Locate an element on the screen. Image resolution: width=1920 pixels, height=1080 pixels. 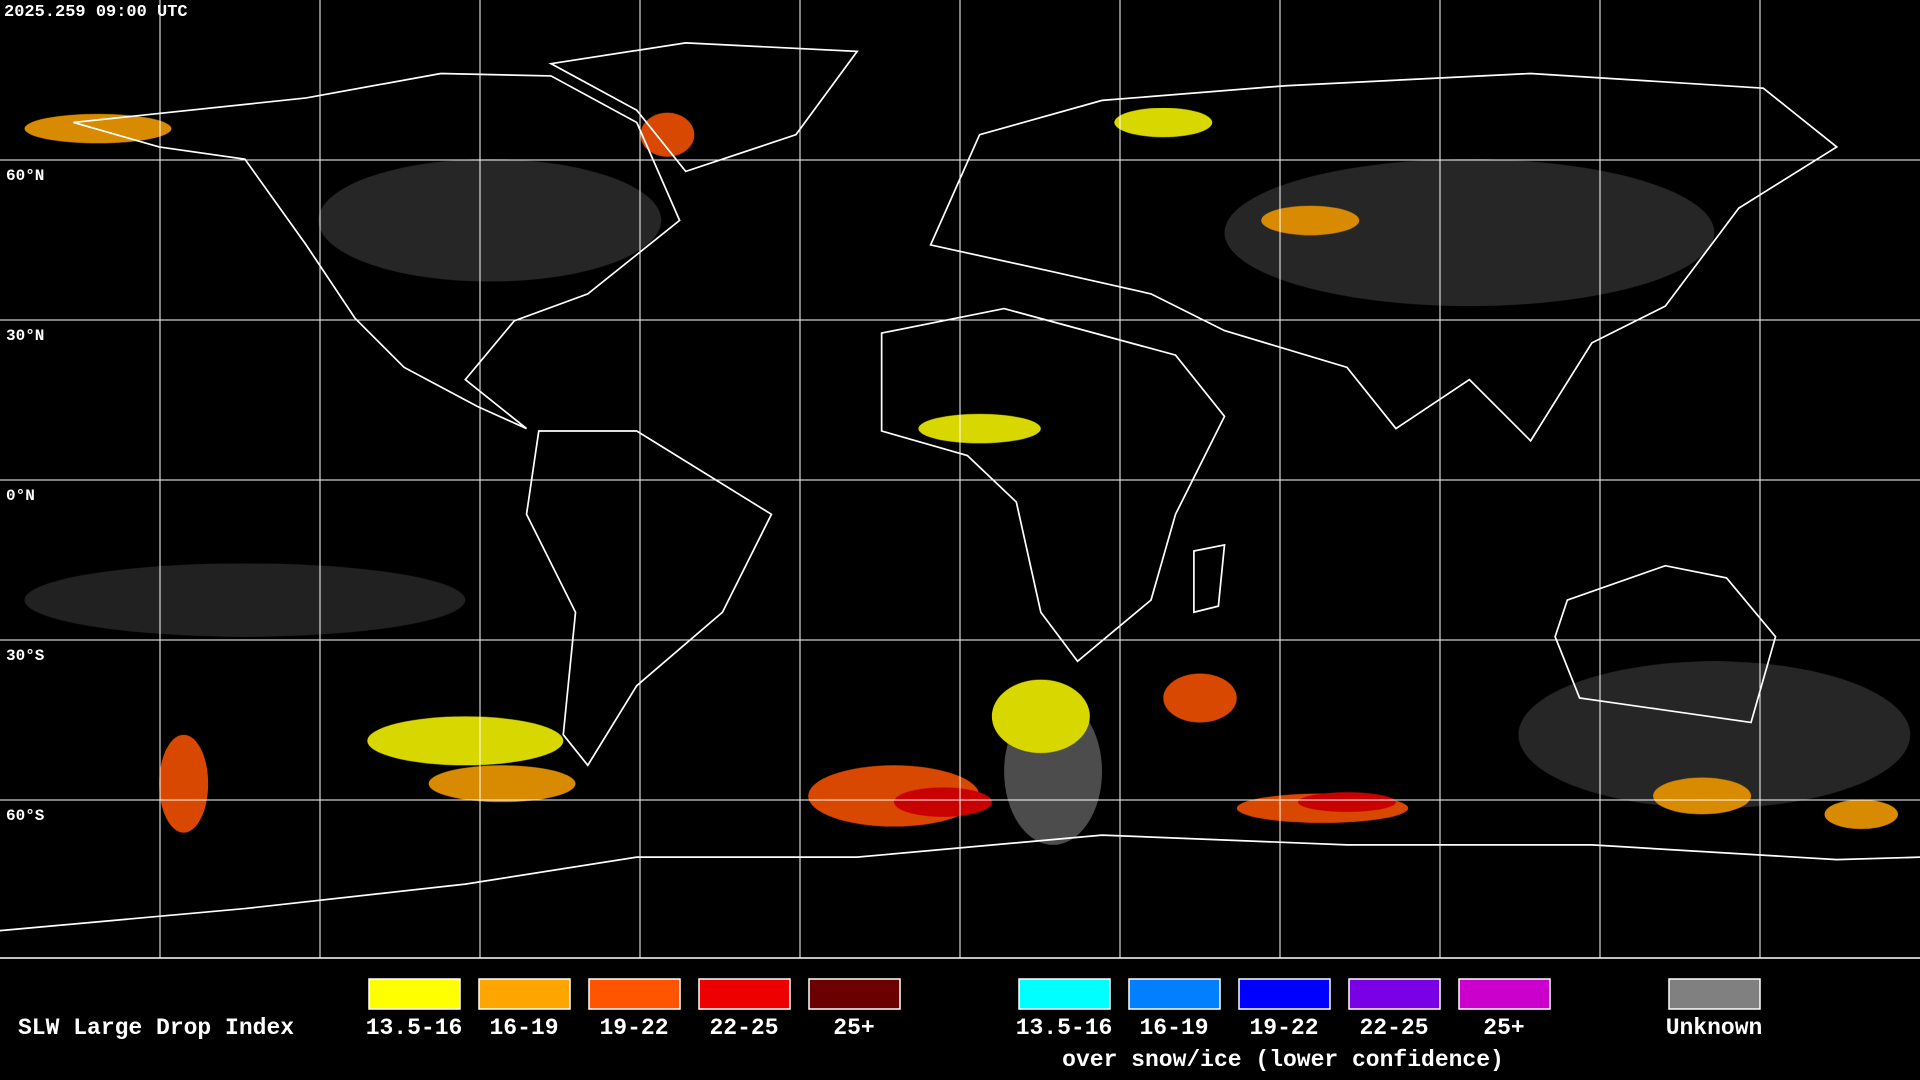
latitude-label: 30°N is located at coordinates (25, 336).